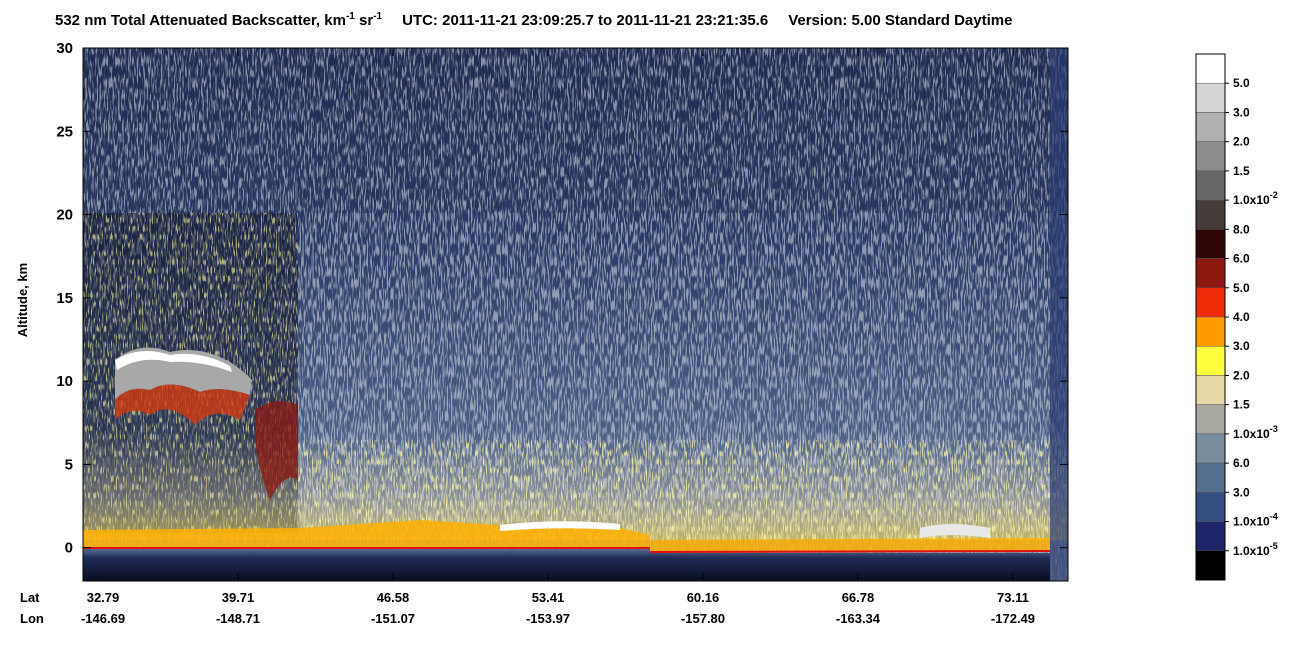  What do you see at coordinates (200, 20) in the screenshot?
I see `title-text: 532 nm Total Attenuated Backscatter, km` at bounding box center [200, 20].